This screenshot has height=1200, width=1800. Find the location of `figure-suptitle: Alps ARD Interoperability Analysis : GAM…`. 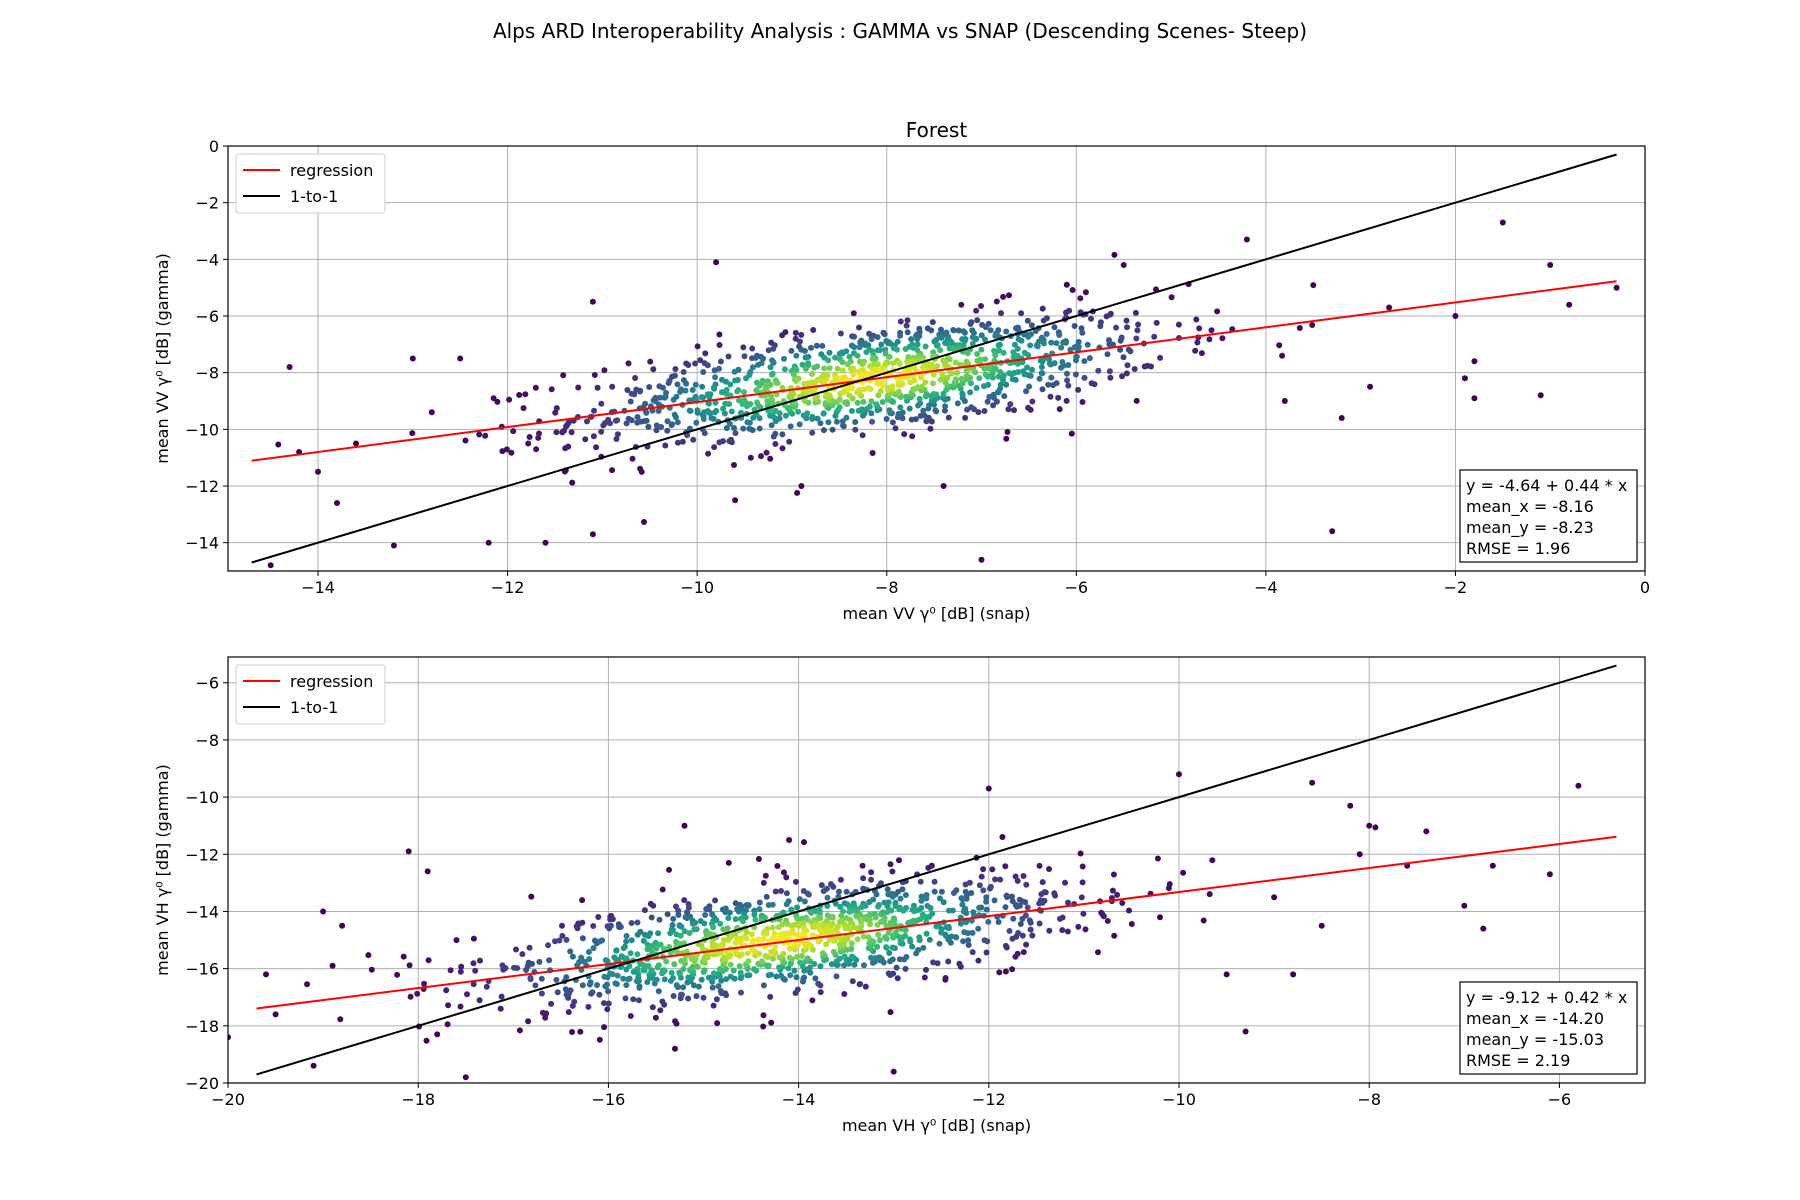

figure-suptitle: Alps ARD Interoperability Analysis : GAM… is located at coordinates (900, 31).